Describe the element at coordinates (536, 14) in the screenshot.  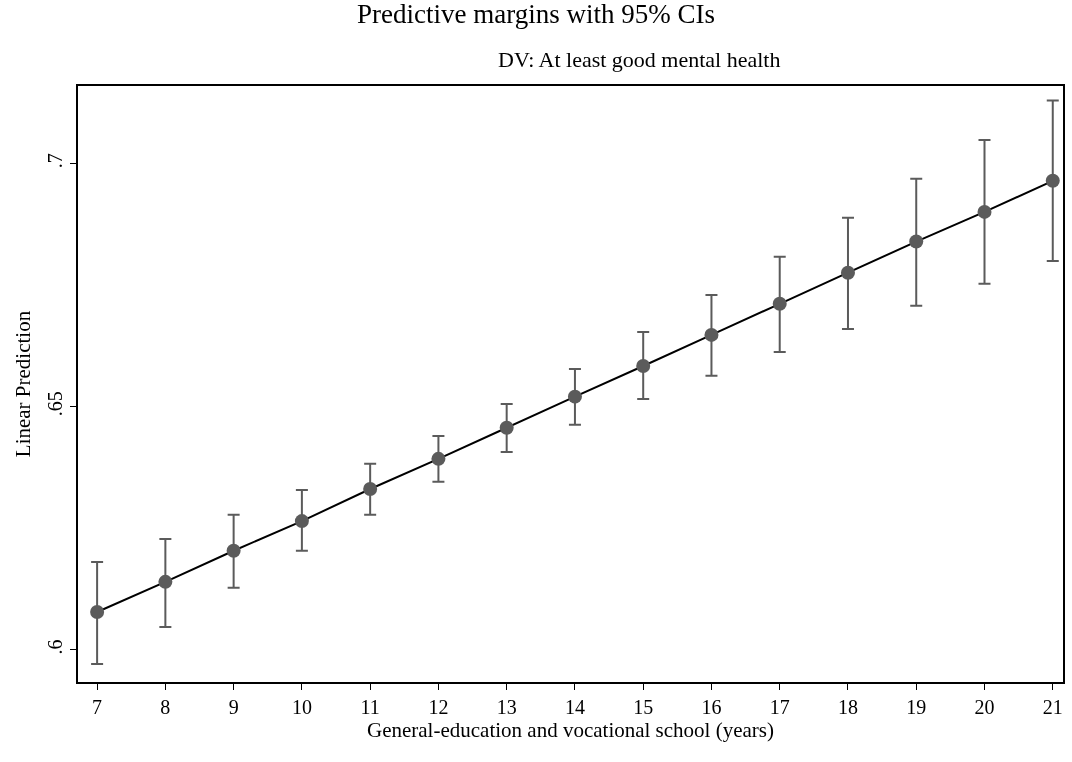
I see `chart-title: Predictive margins with 95% CIs` at that location.